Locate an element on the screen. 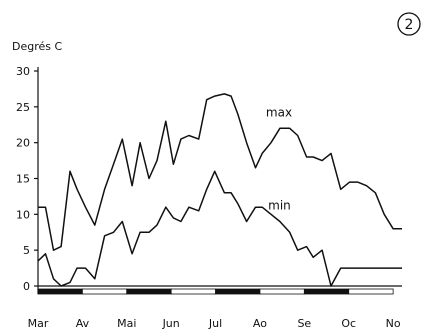  x-tick-label: Jul is located at coordinates (215, 323).